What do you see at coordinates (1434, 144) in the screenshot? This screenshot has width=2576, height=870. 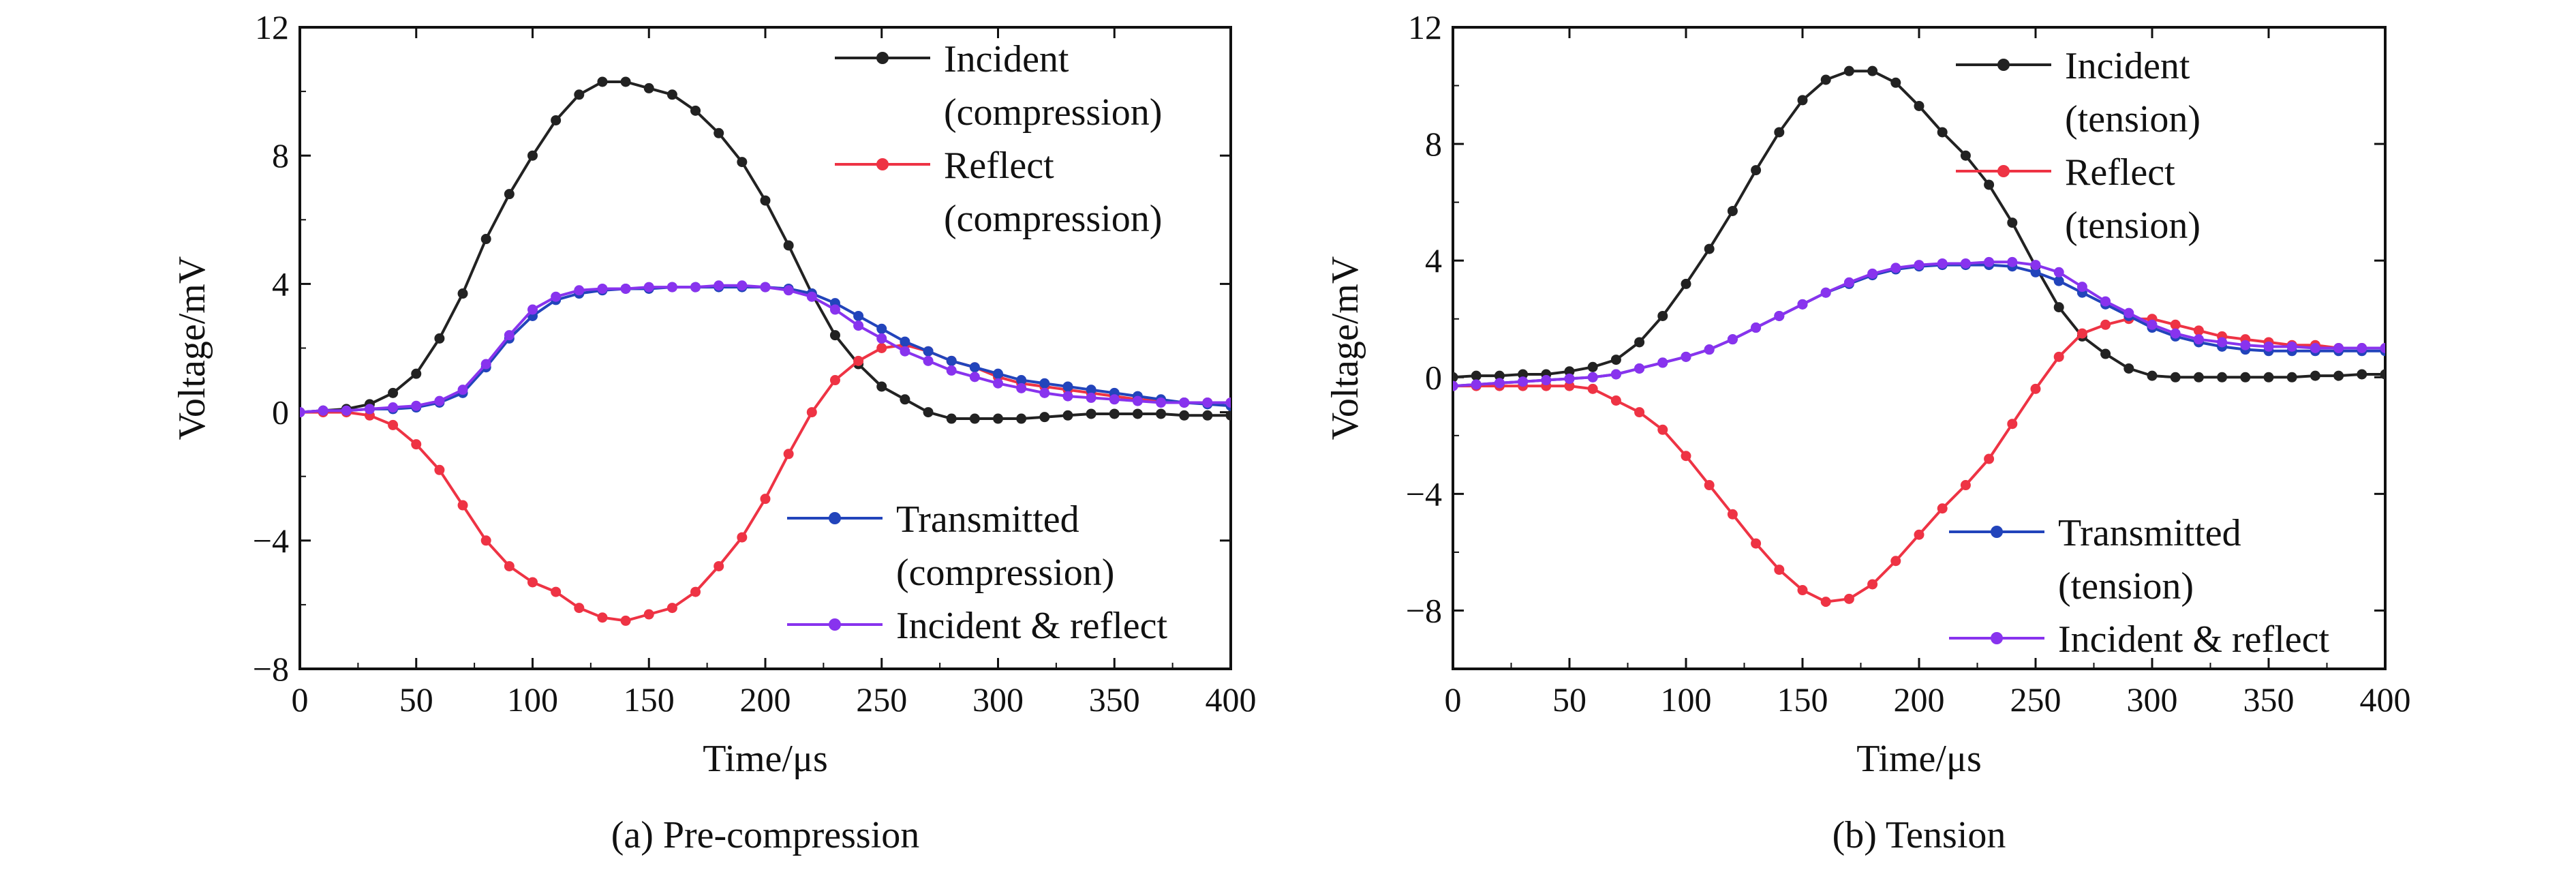 I see `y-tick-label: 8` at bounding box center [1434, 144].